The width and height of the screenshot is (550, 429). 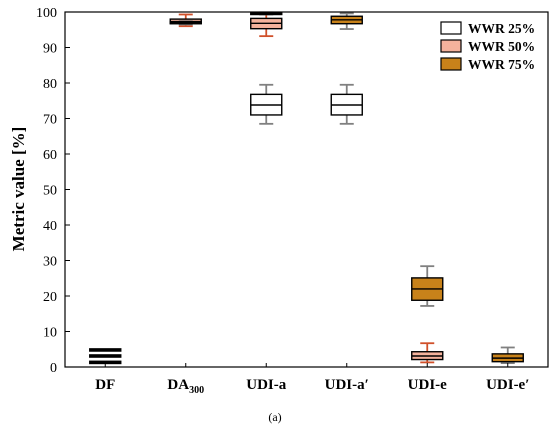 I want to click on y-tick-label: 70, so click(x=50, y=120).